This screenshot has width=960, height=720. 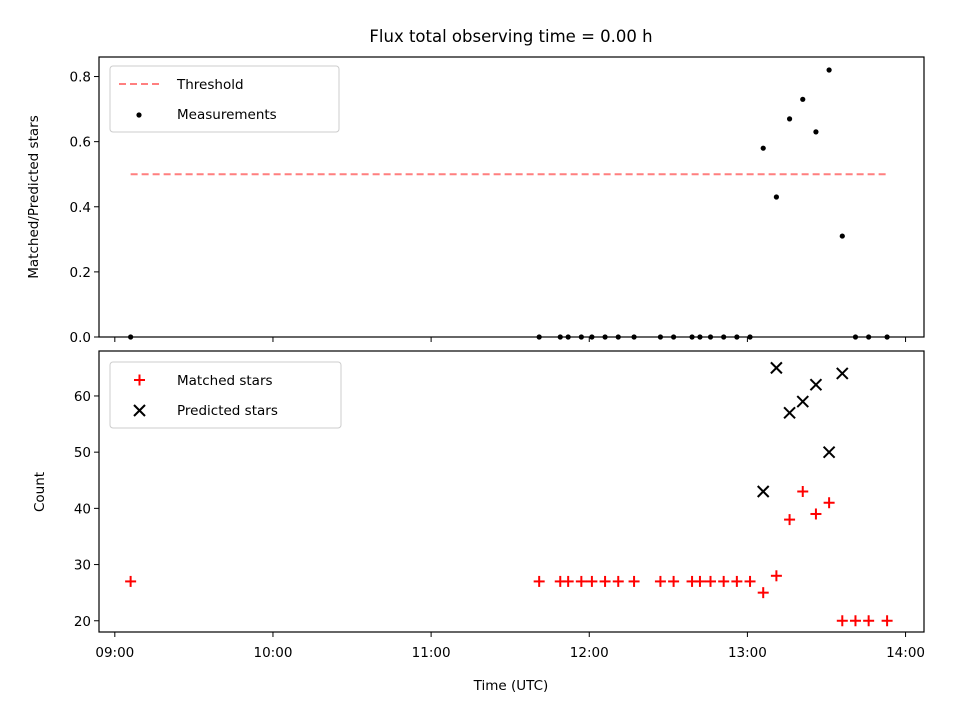 I want to click on bottom-x-ticks: 09:00 10:00 11:00 12:00 13:00 14:00, so click(x=510, y=646).